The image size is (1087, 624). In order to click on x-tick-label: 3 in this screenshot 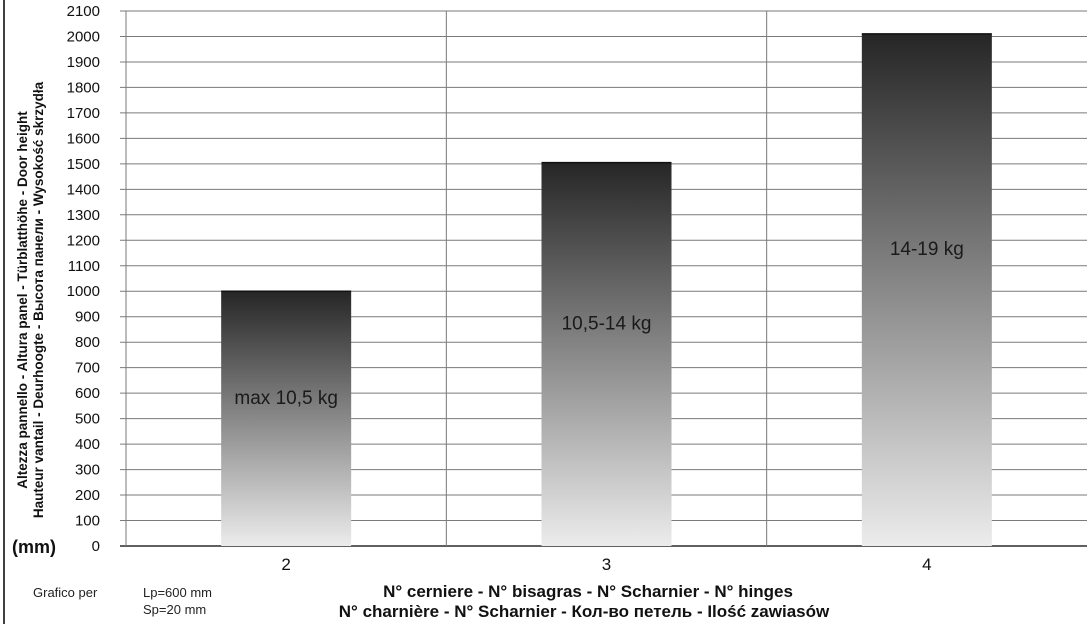, I will do `click(606, 564)`.